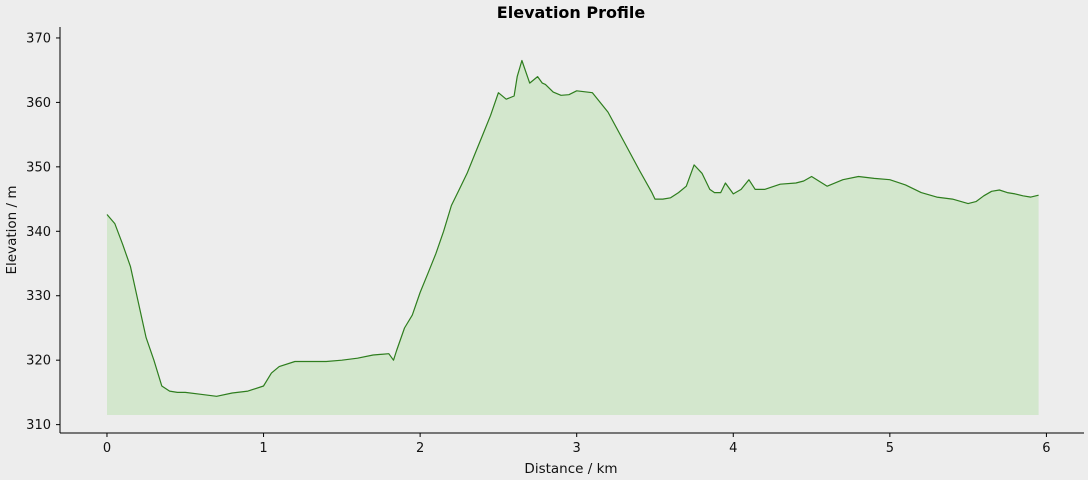 The image size is (1088, 480). Describe the element at coordinates (571, 12) in the screenshot. I see `chart-title: Elevation Profile` at that location.